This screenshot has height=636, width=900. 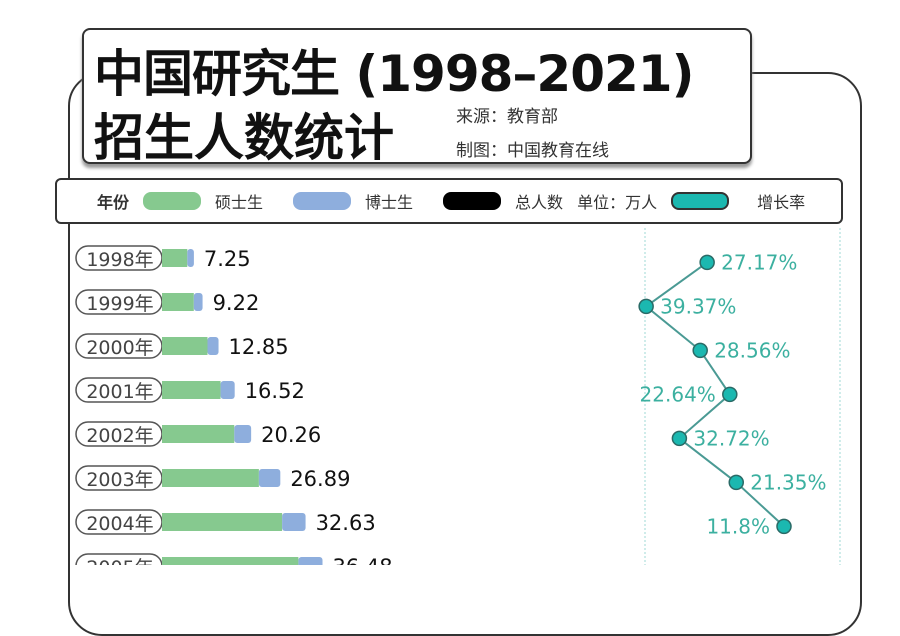 I want to click on total-label: 16.52, so click(x=275, y=391).